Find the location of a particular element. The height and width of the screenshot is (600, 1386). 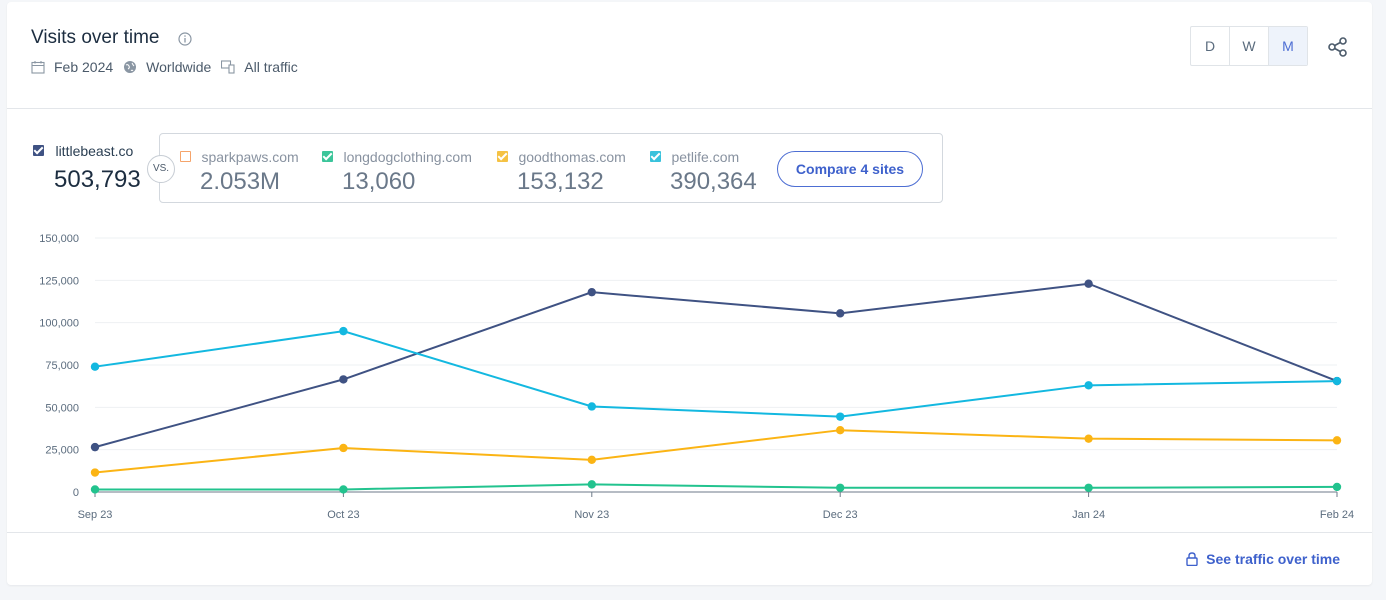

y-tick-label: 125,000 is located at coordinates (59, 281).